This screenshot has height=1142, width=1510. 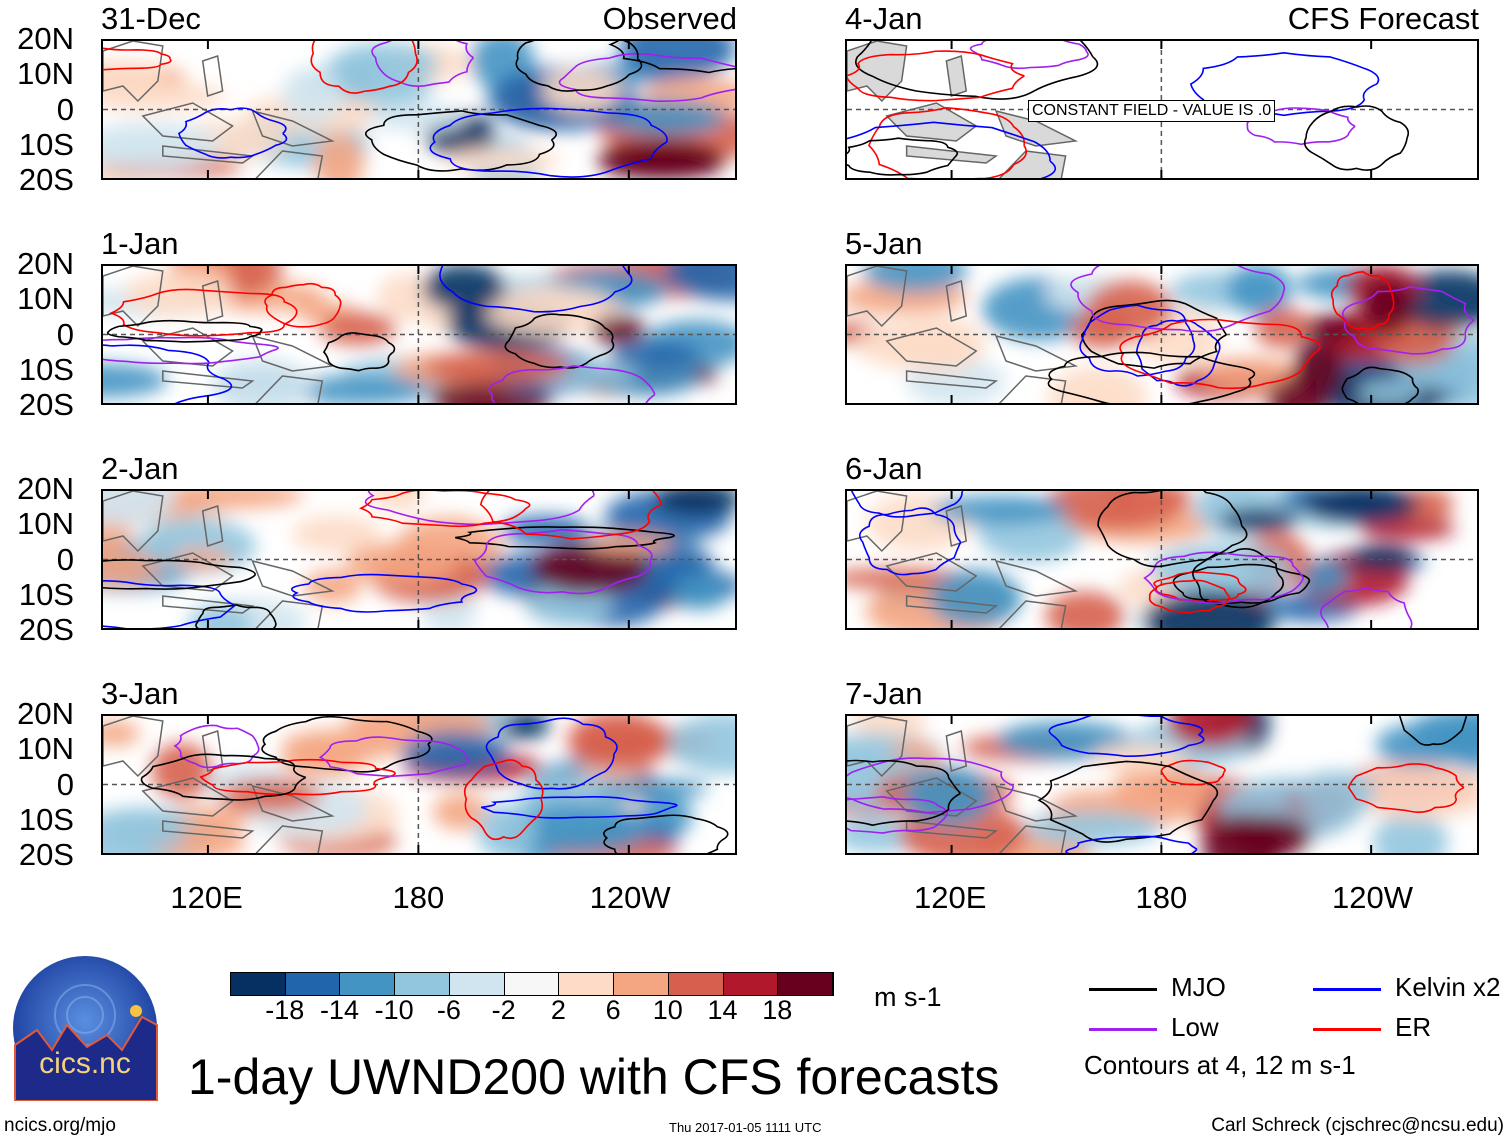 What do you see at coordinates (1220, 1065) in the screenshot?
I see `contour-note: Contours at 4, 12 m s-1` at bounding box center [1220, 1065].